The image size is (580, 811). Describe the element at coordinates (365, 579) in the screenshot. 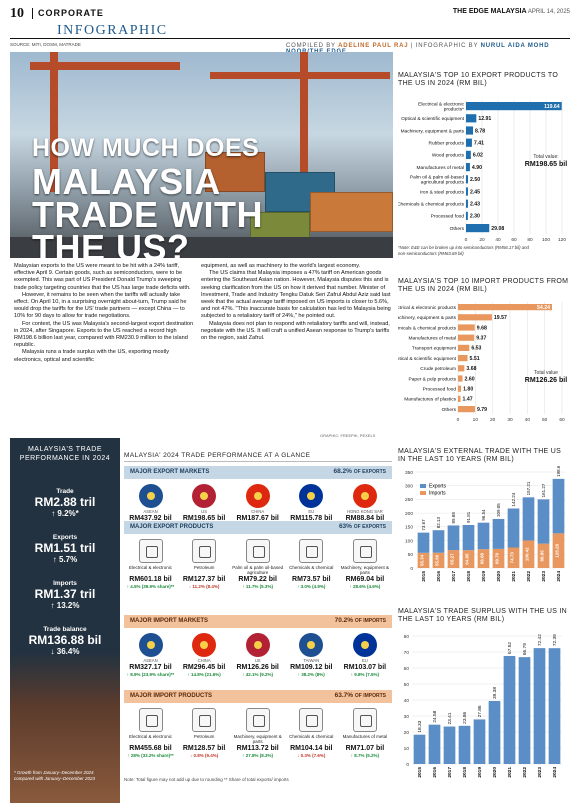

I see `item-value: RM69.04 bil` at that location.